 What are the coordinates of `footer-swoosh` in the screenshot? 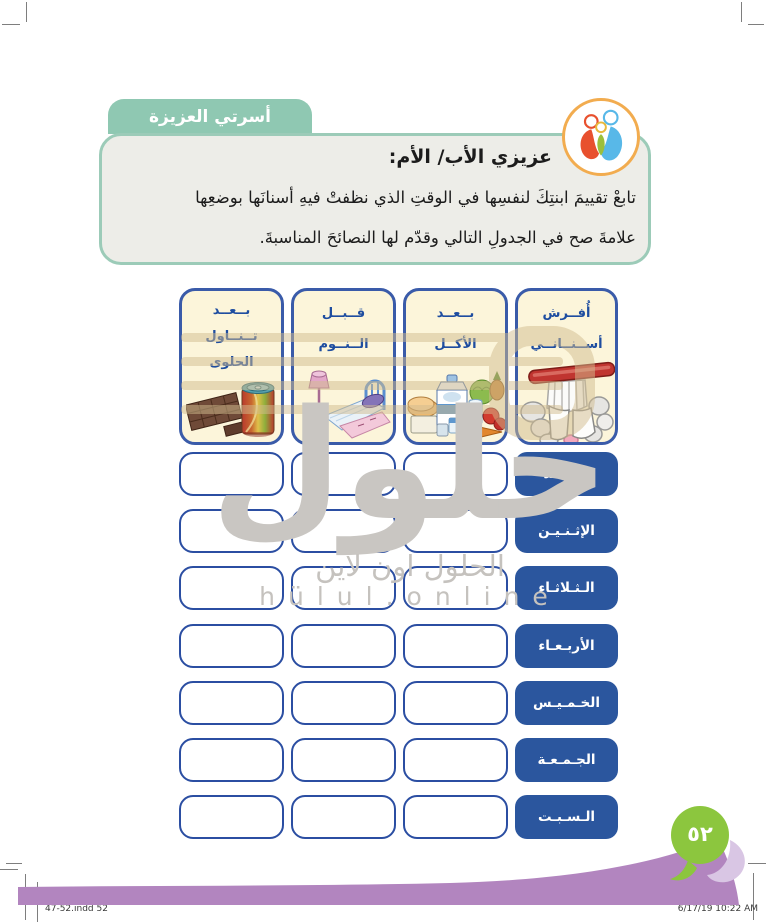 It's located at (378, 871).